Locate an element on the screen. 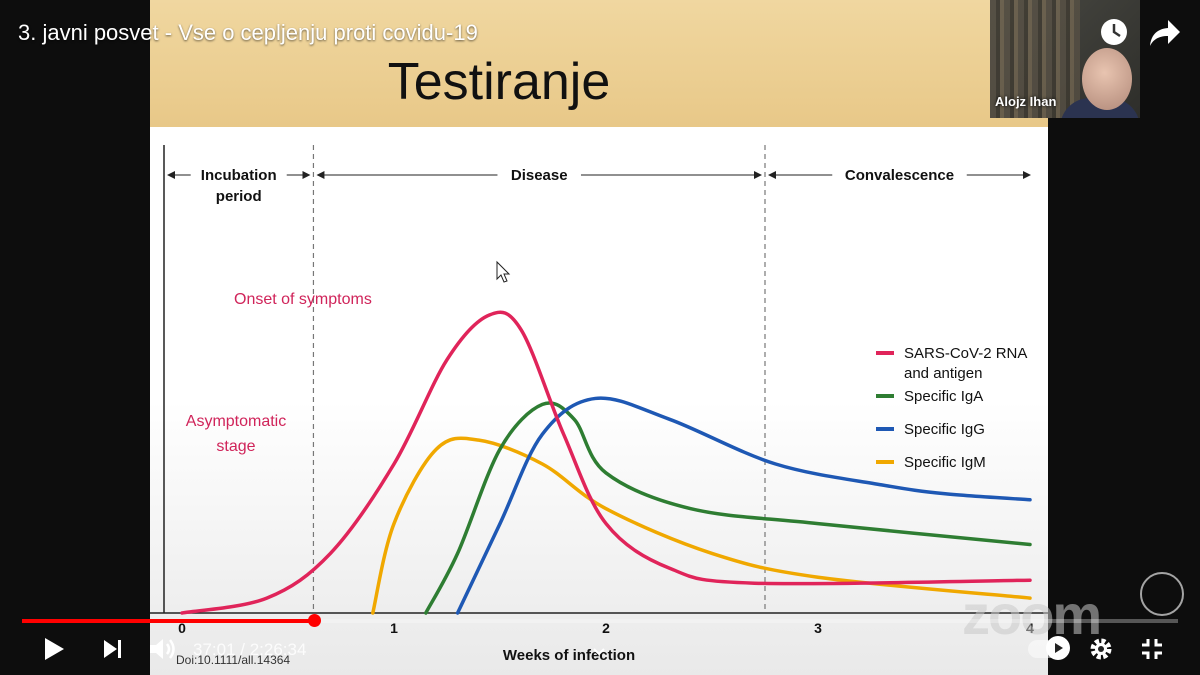 This screenshot has height=675, width=1200. legend-label: and antigen is located at coordinates (943, 373).